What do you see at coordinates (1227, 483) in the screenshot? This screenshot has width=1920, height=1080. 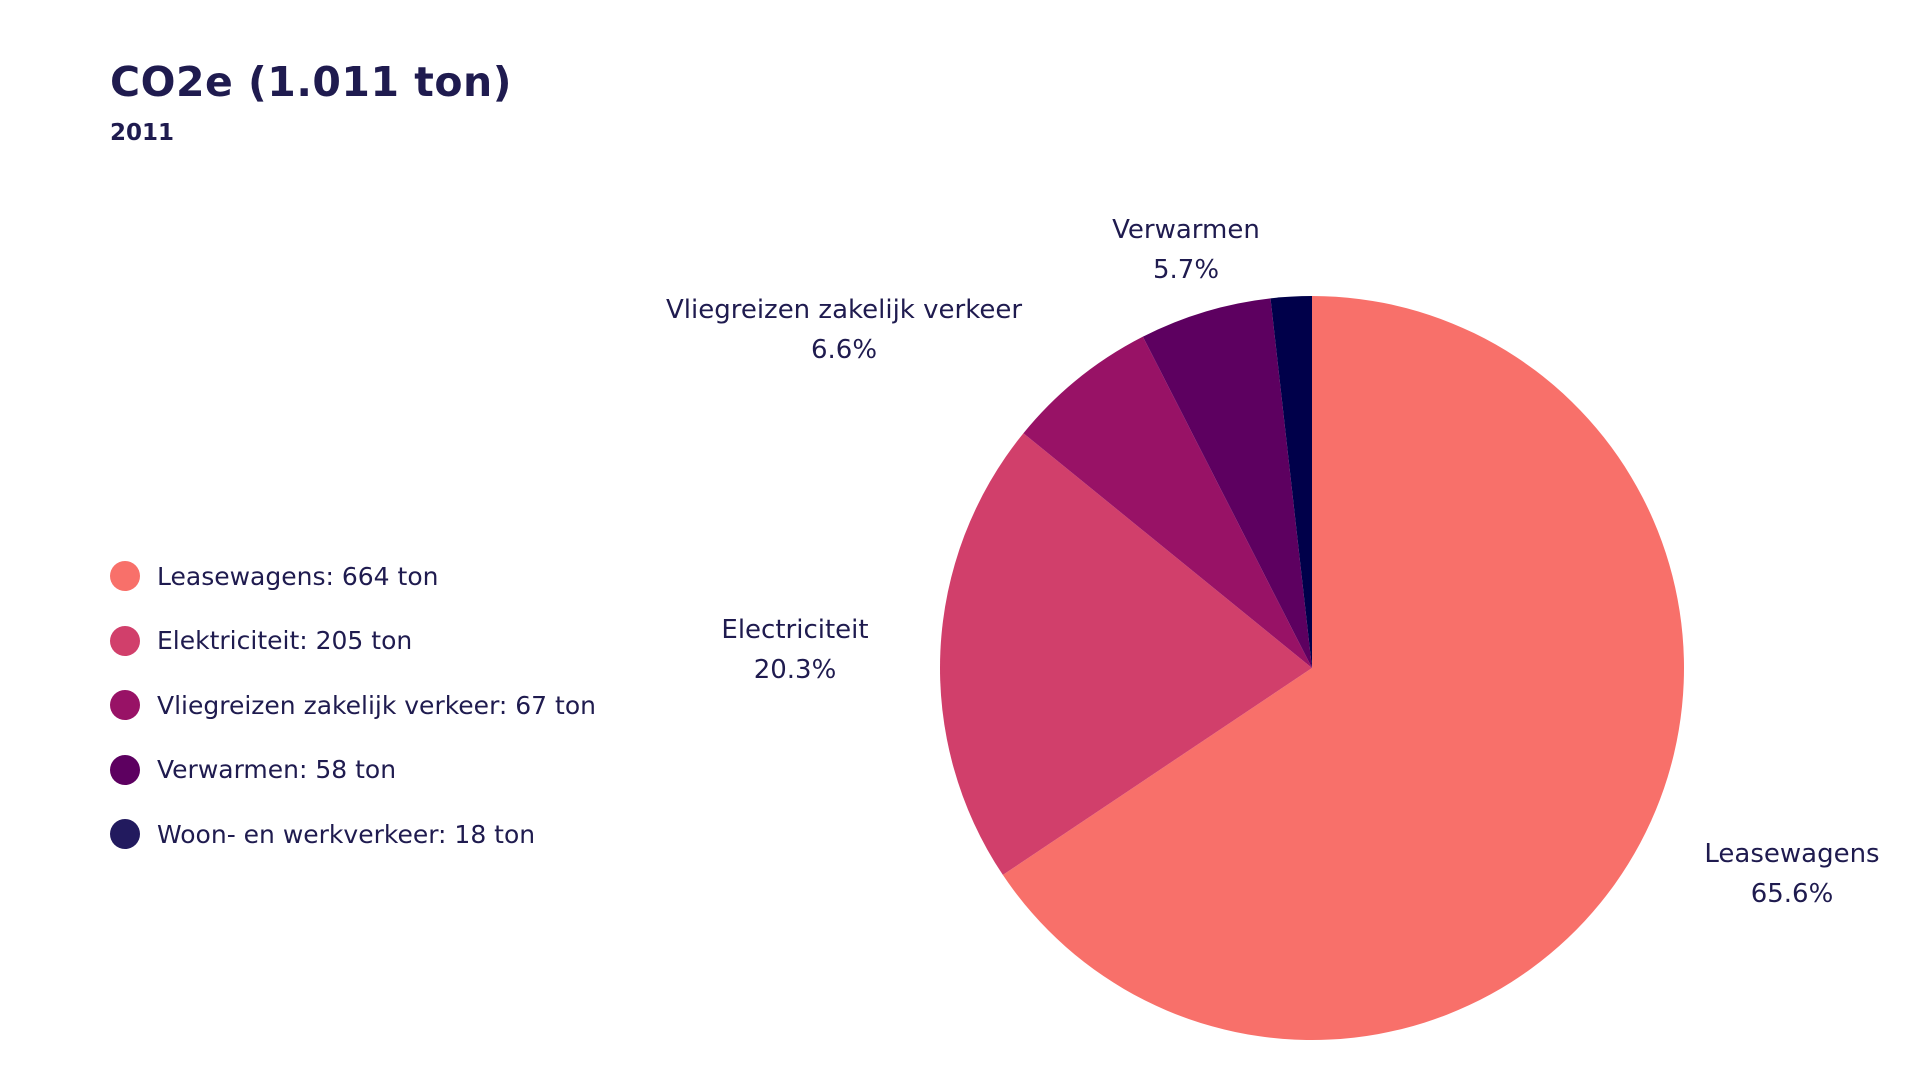 I see `pie-slice-verwarmen` at bounding box center [1227, 483].